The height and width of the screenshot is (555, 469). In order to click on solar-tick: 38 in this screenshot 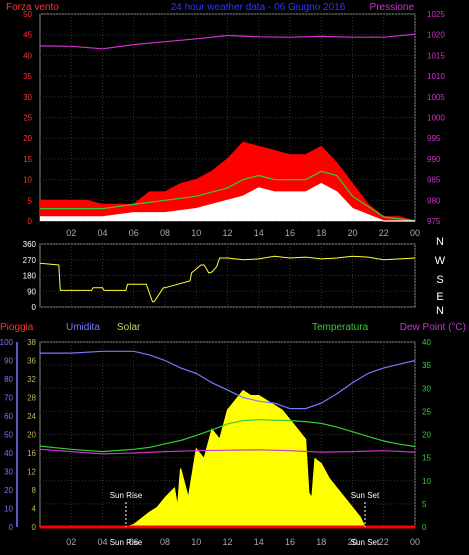, I will do `click(31, 342)`.